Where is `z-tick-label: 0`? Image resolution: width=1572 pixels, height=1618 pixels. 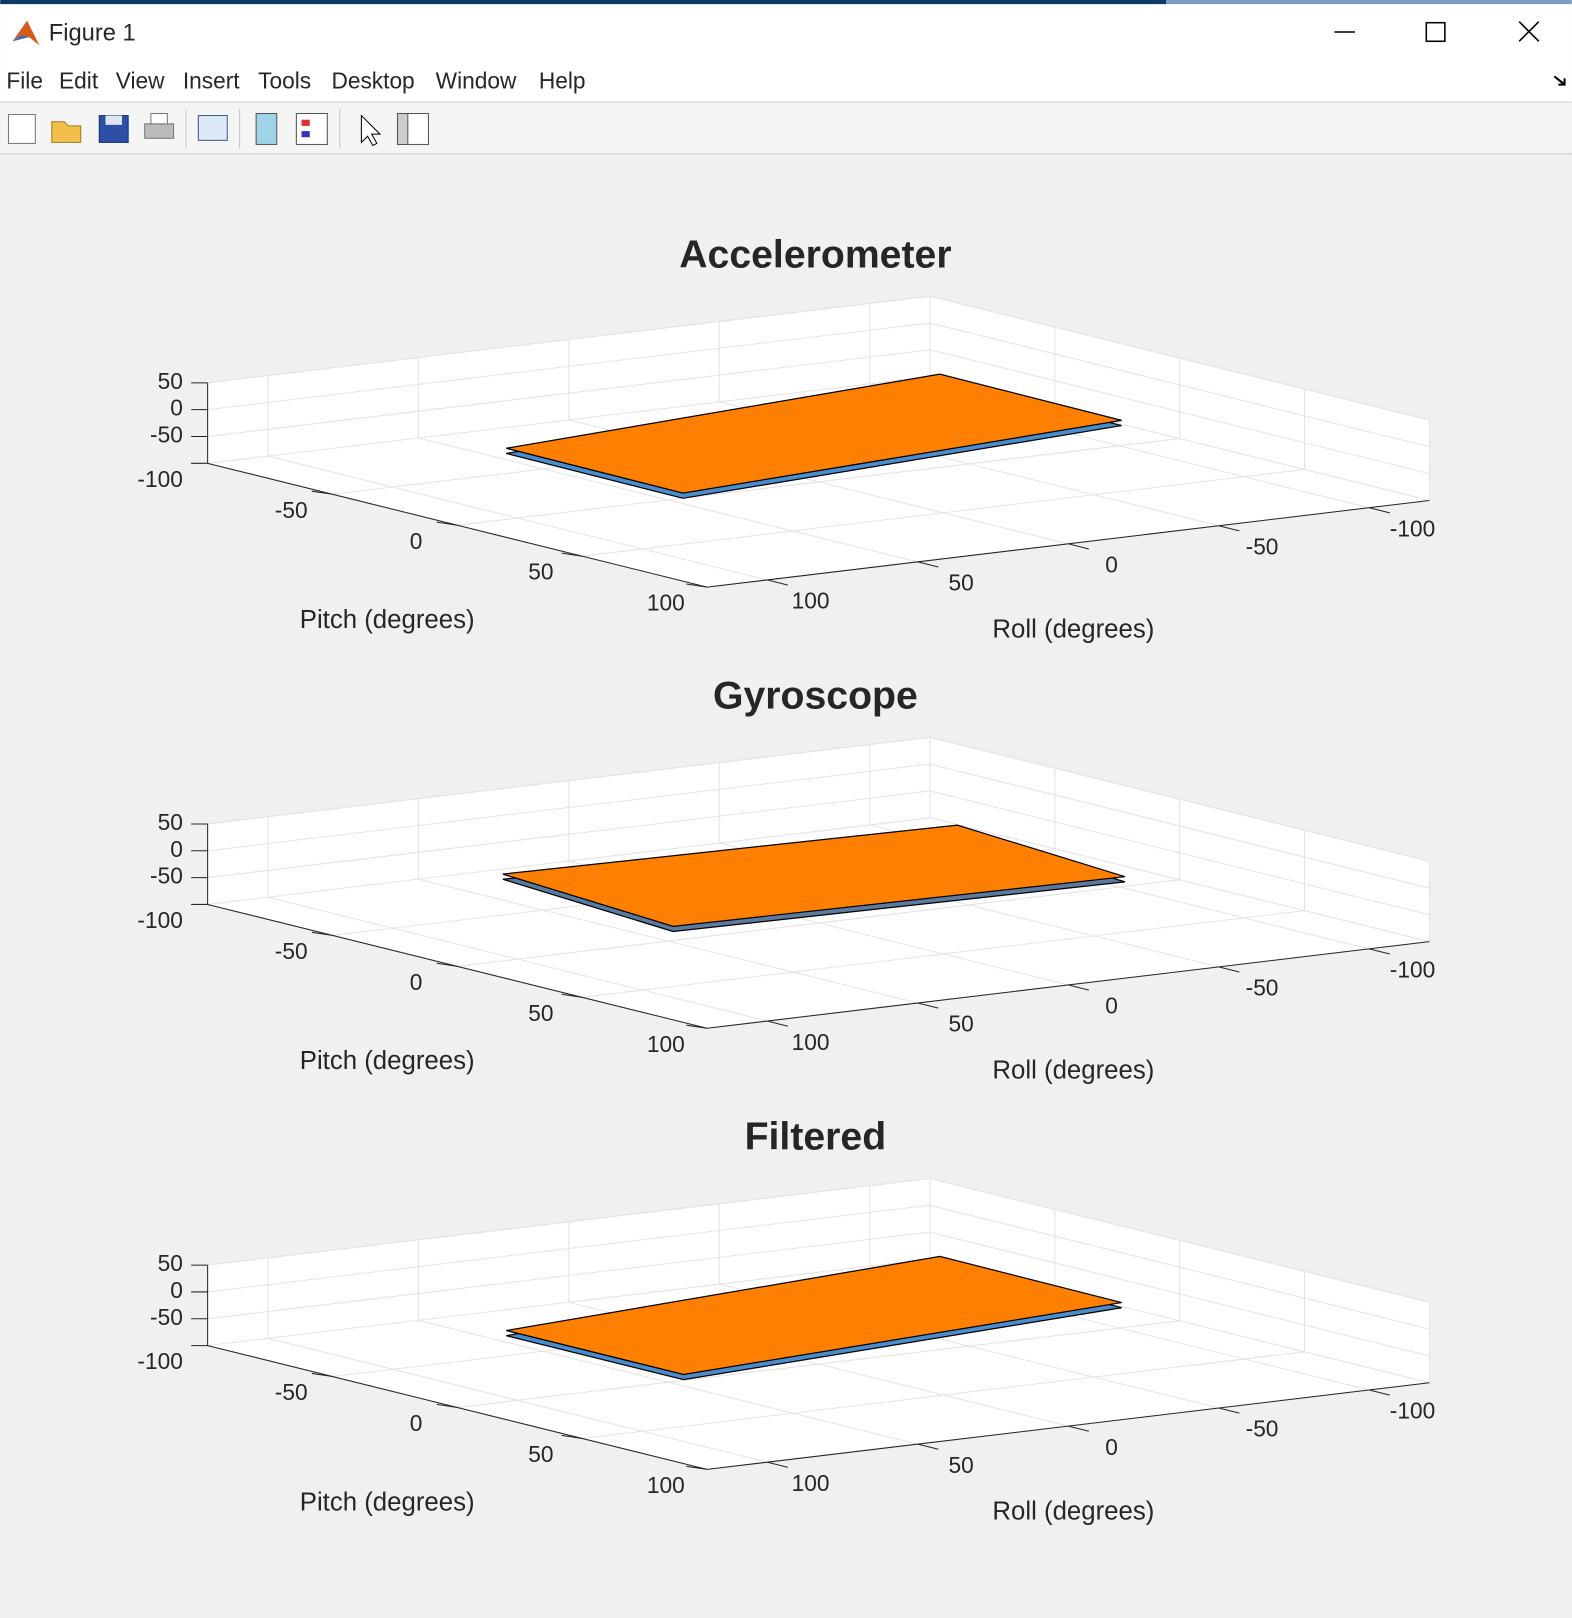 z-tick-label: 0 is located at coordinates (176, 1290).